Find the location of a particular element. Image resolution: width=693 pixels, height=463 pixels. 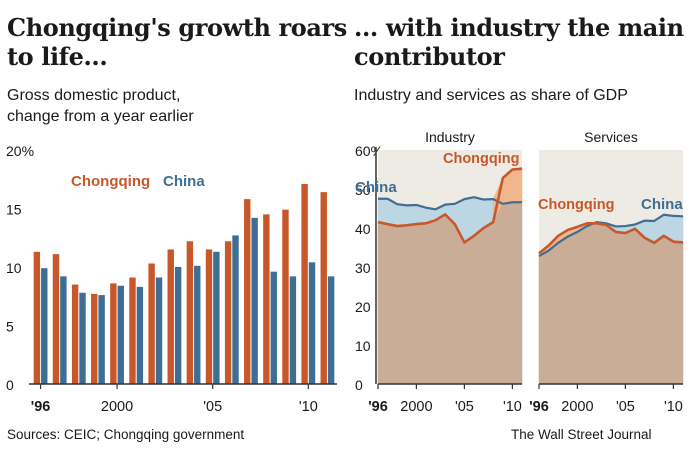

services-china-line is located at coordinates (611, 235).